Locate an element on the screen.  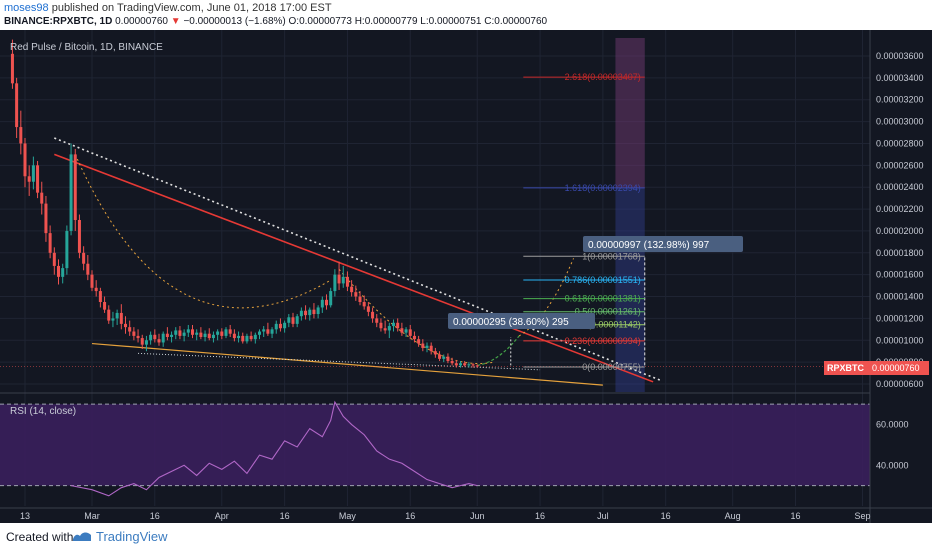
x-tick-label: Sep is located at coordinates (862, 516).